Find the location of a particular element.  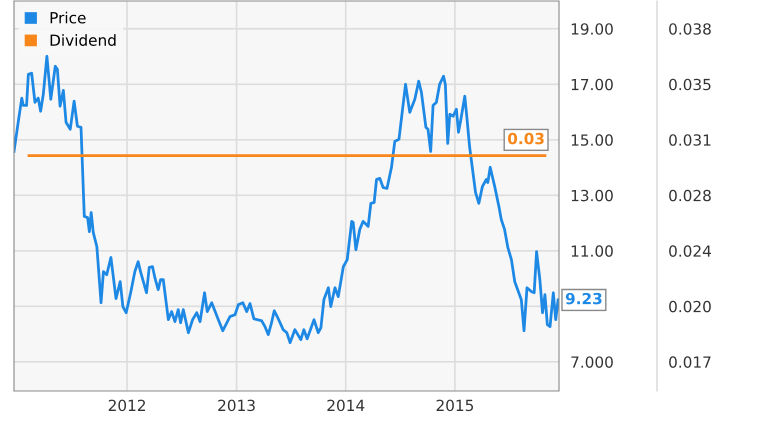

y-tick-label: 13.00 is located at coordinates (592, 196).